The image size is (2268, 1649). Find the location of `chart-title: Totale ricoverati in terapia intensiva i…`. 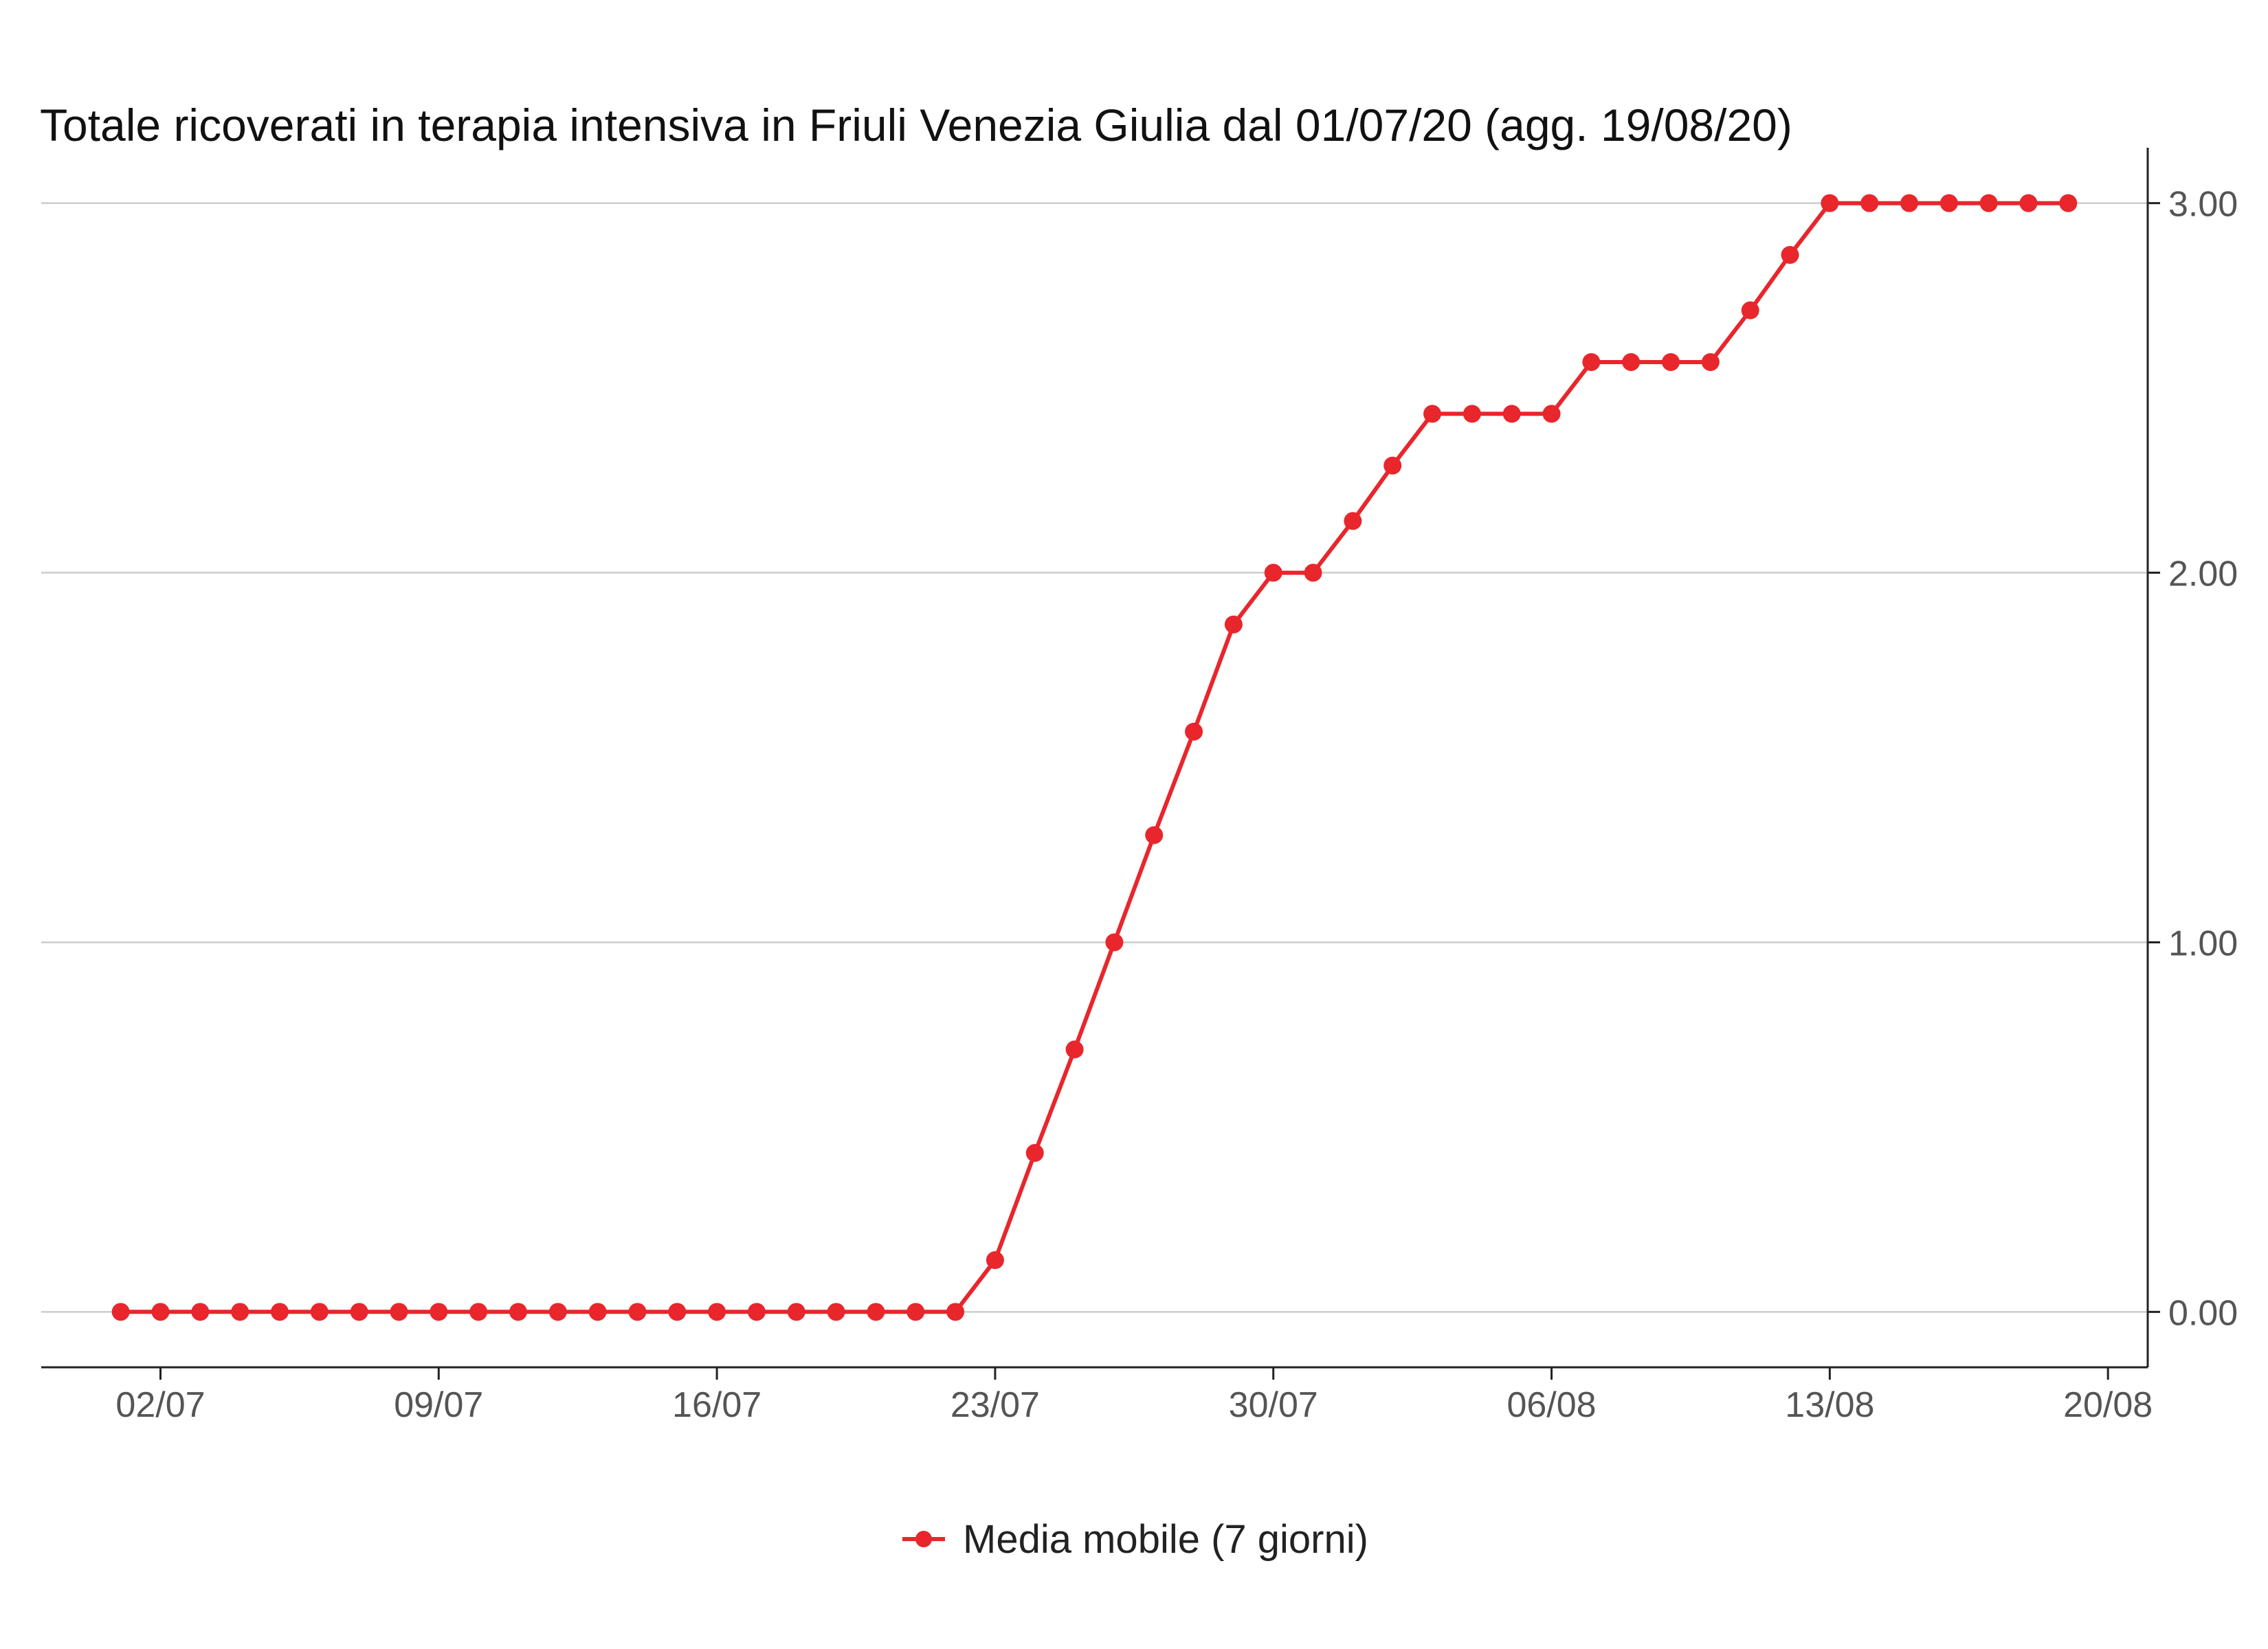

chart-title: Totale ricoverati in terapia intensiva i… is located at coordinates (916, 126).